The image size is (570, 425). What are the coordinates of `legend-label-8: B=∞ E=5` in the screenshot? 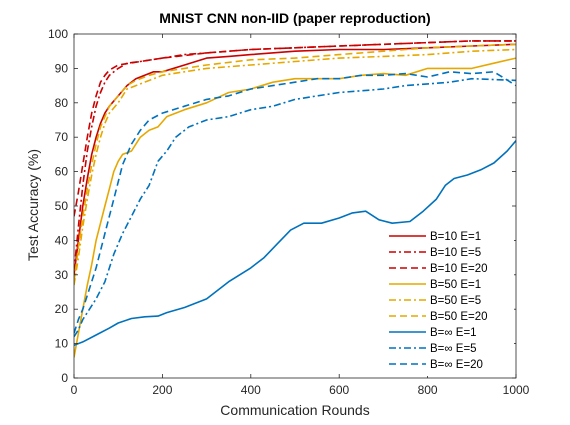 It's located at (453, 349).